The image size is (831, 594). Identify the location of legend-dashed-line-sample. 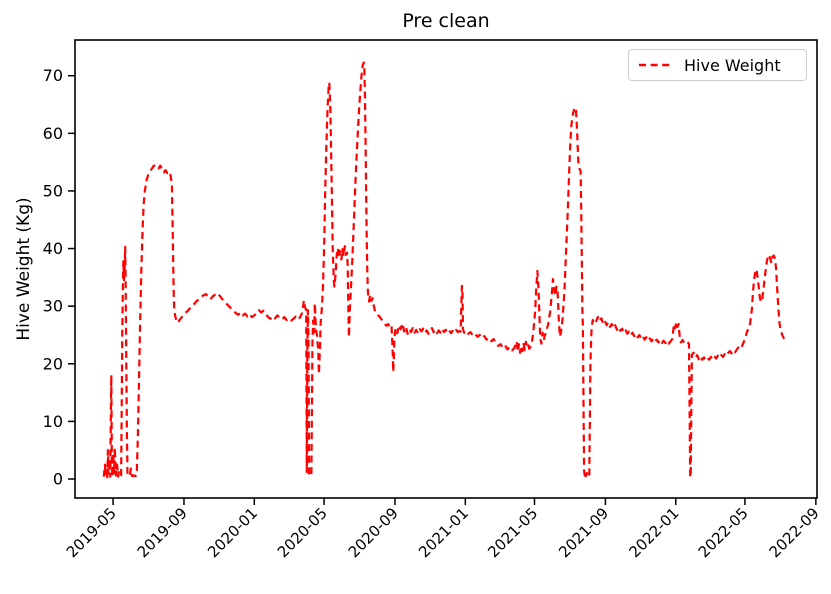
(656, 65).